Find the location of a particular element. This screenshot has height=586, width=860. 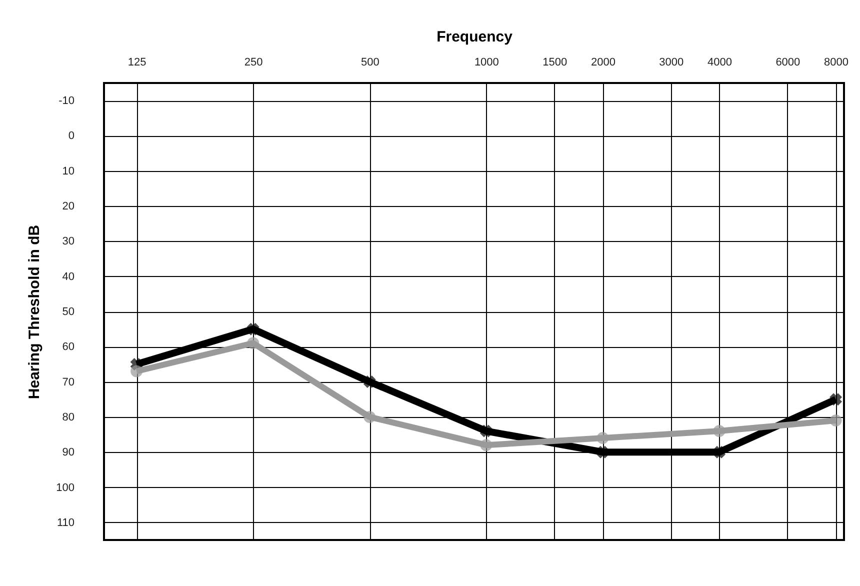

x-tick-label: 3000 is located at coordinates (671, 62).